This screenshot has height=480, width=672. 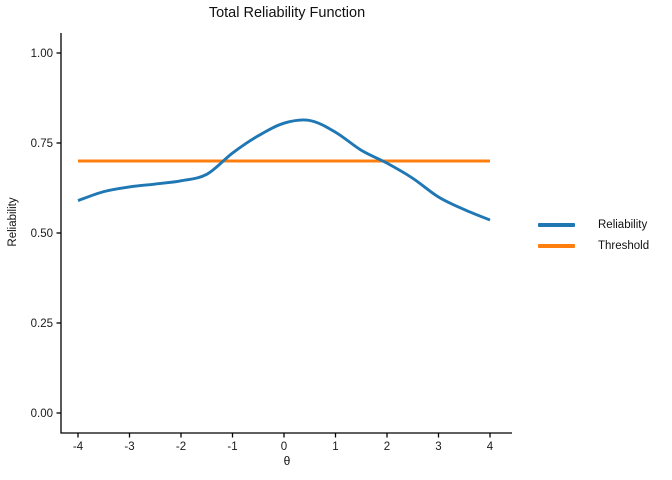 I want to click on legend-label-threshold: Threshold, so click(x=624, y=246).